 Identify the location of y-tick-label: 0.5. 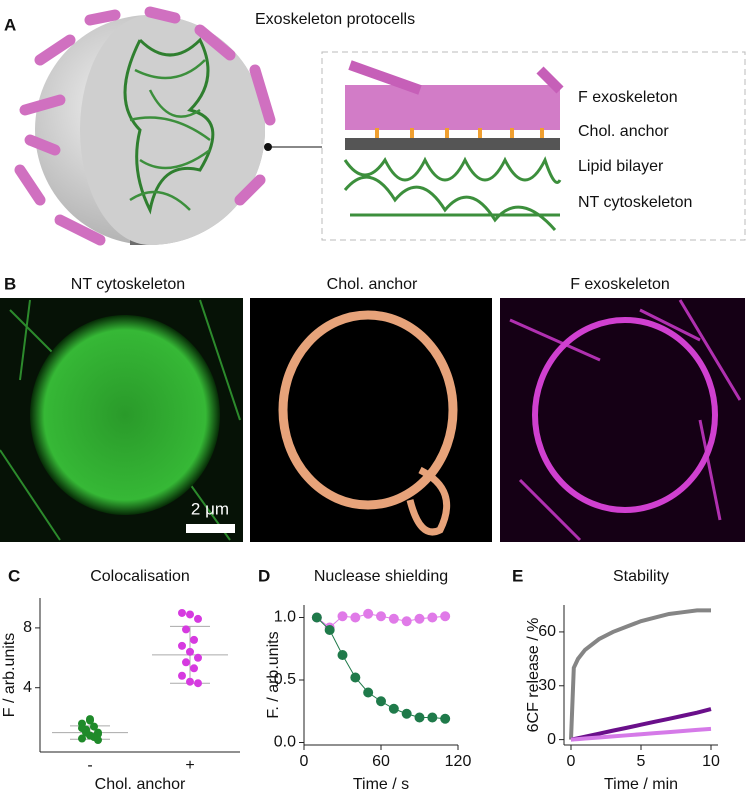
(285, 679).